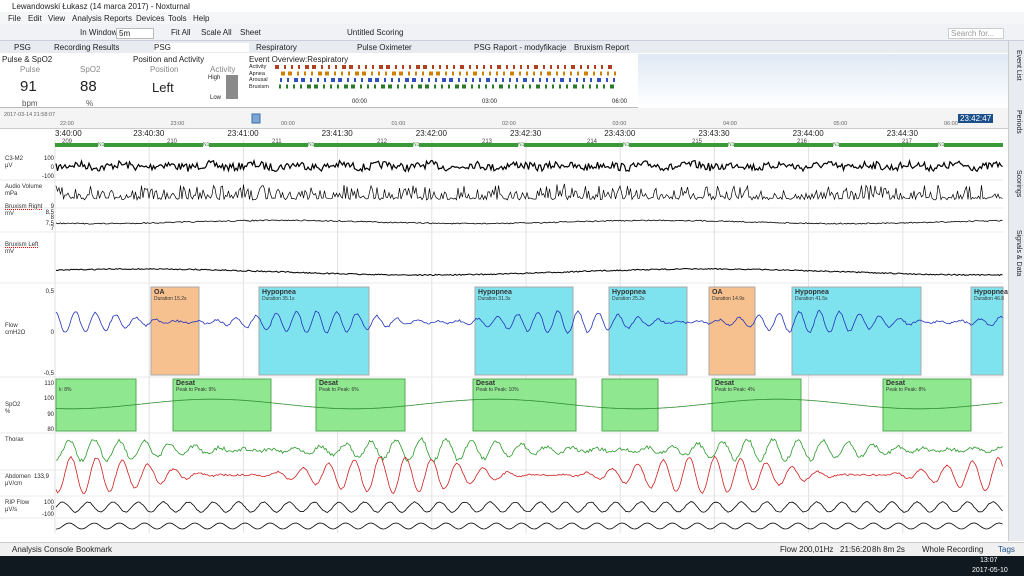  What do you see at coordinates (14, 18) in the screenshot?
I see `menu-item: File` at bounding box center [14, 18].